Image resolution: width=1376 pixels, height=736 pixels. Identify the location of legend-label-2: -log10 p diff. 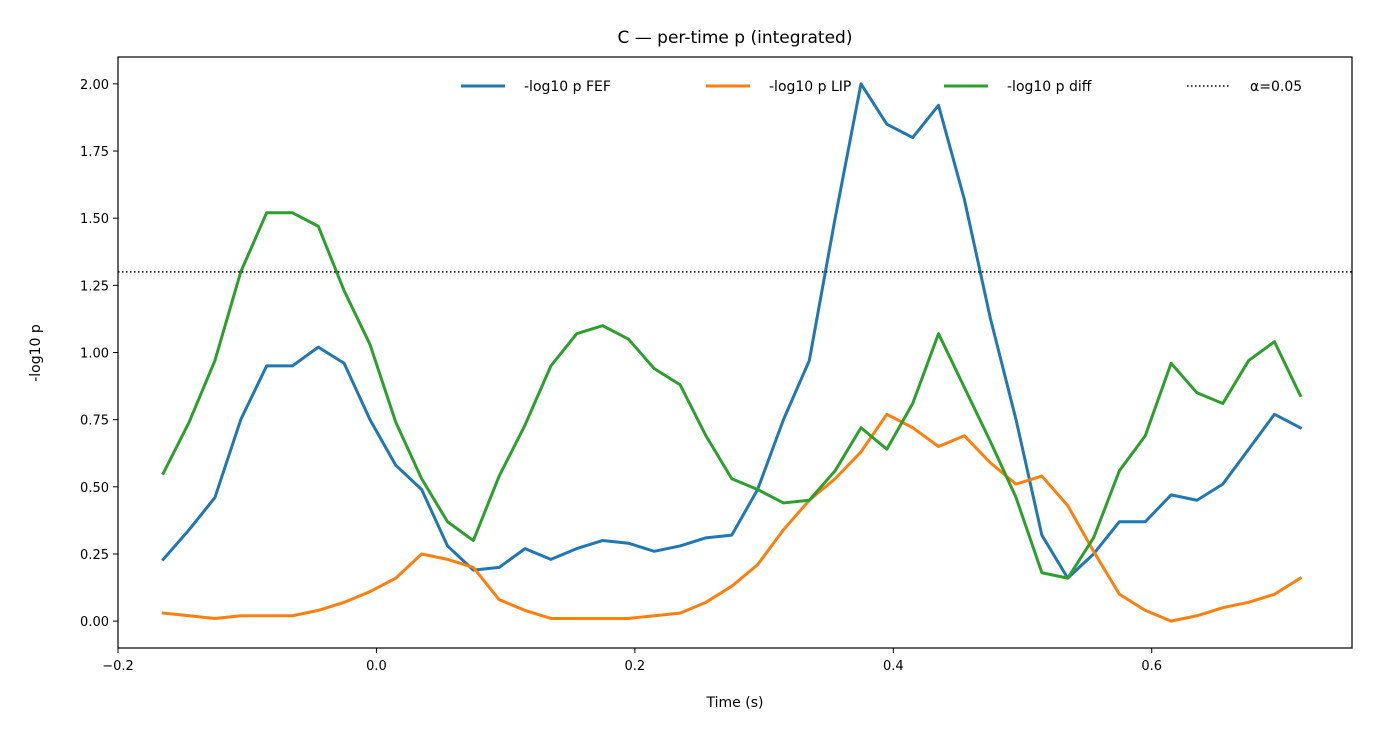
(1049, 87).